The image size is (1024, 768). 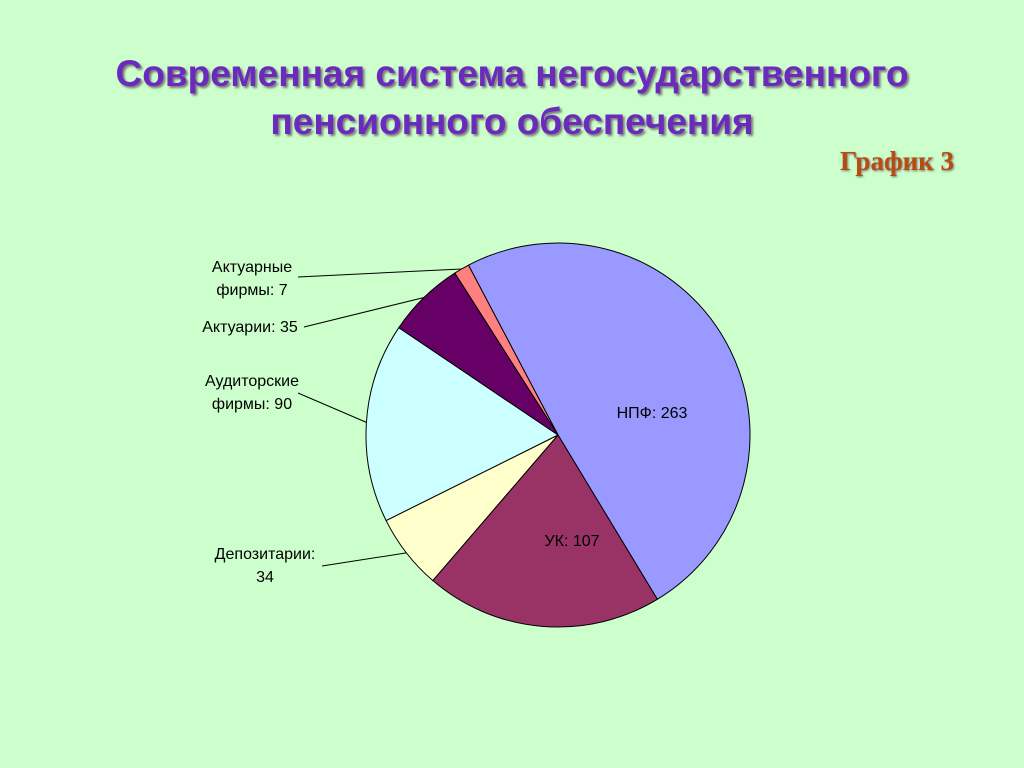 What do you see at coordinates (265, 566) in the screenshot?
I see `data-label: Депозитарии: 34` at bounding box center [265, 566].